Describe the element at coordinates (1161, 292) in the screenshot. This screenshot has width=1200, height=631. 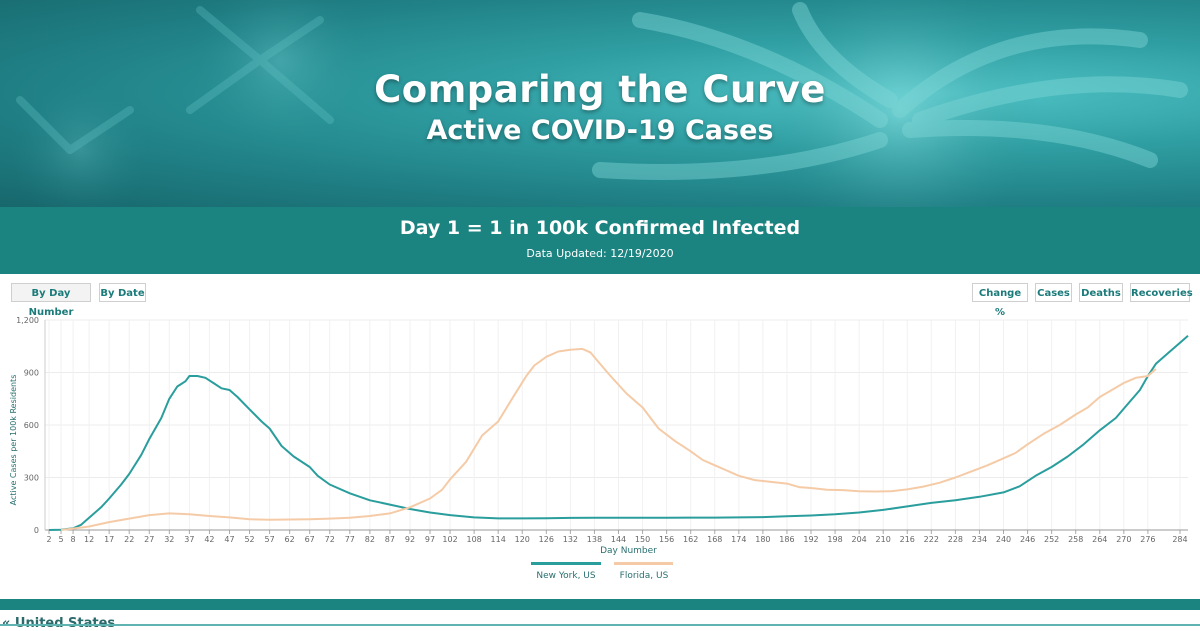
I see `recoveries-button: Recoveries` at that location.